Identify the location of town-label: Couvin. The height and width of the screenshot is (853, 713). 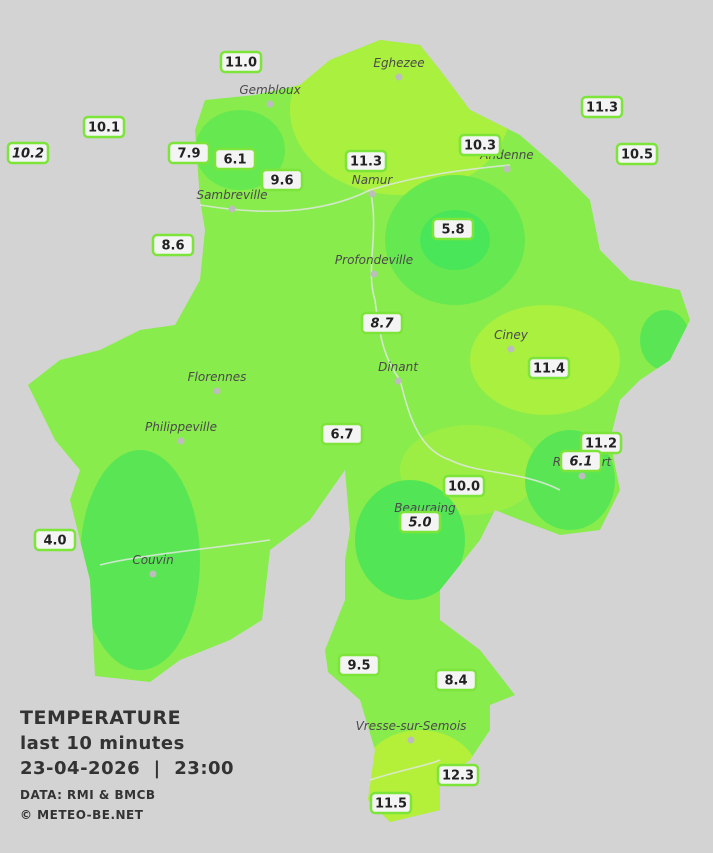
(152, 560).